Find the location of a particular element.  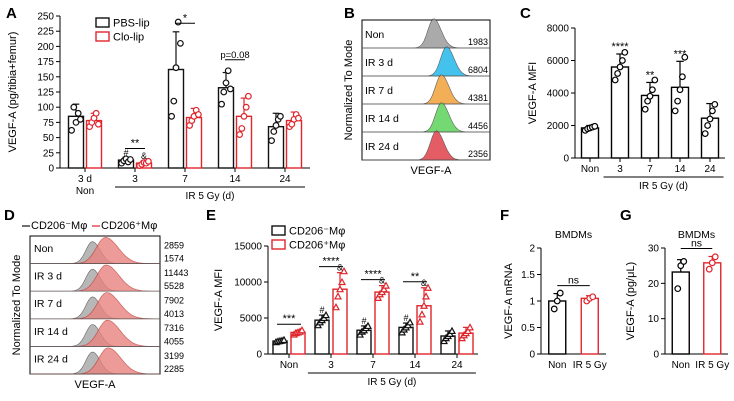

y-tick-label: 25 is located at coordinates (49, 153).